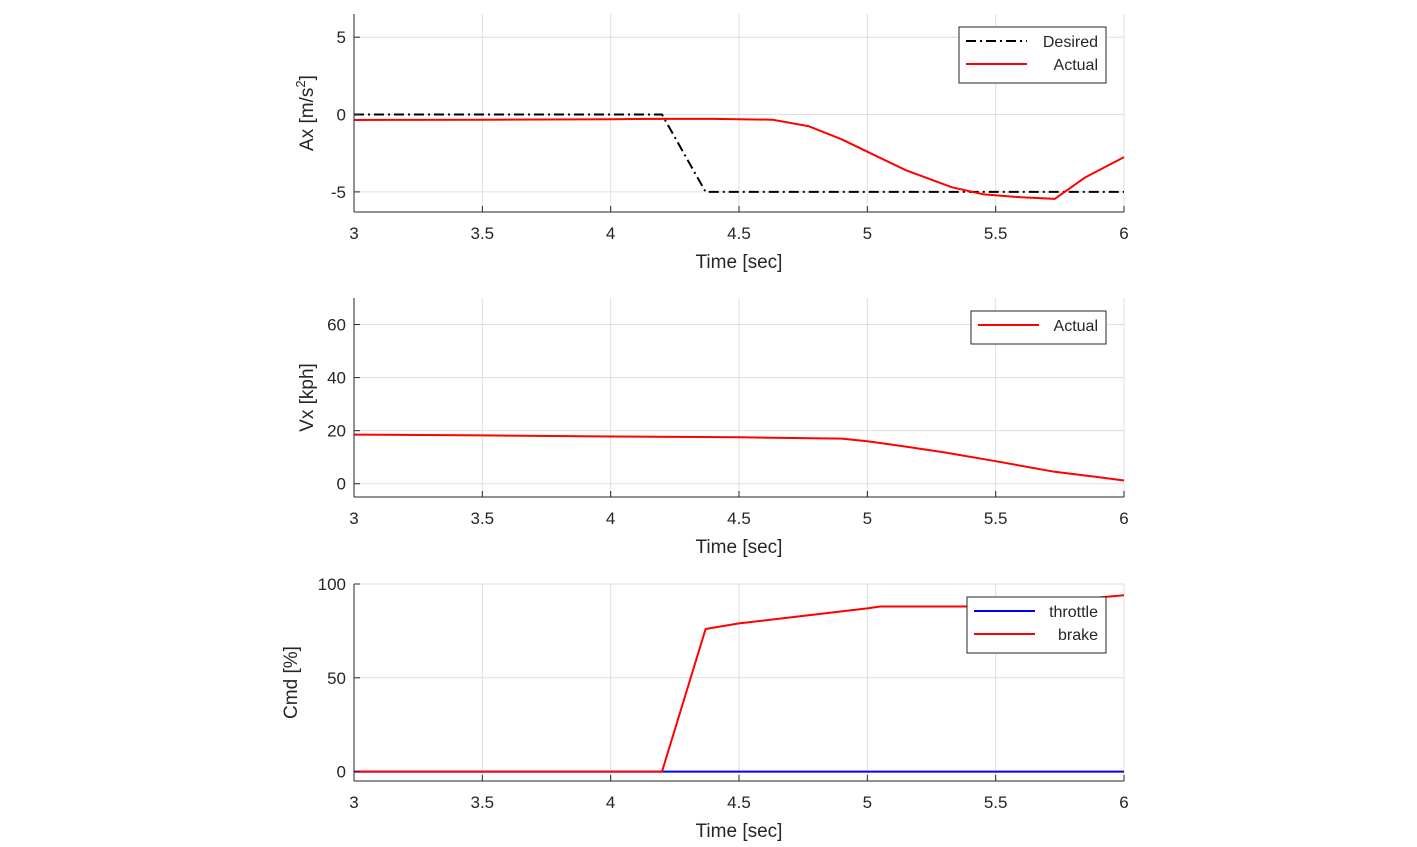 This screenshot has width=1417, height=847. What do you see at coordinates (300, 83) in the screenshot?
I see `y-axis-label-superscript: 2` at bounding box center [300, 83].